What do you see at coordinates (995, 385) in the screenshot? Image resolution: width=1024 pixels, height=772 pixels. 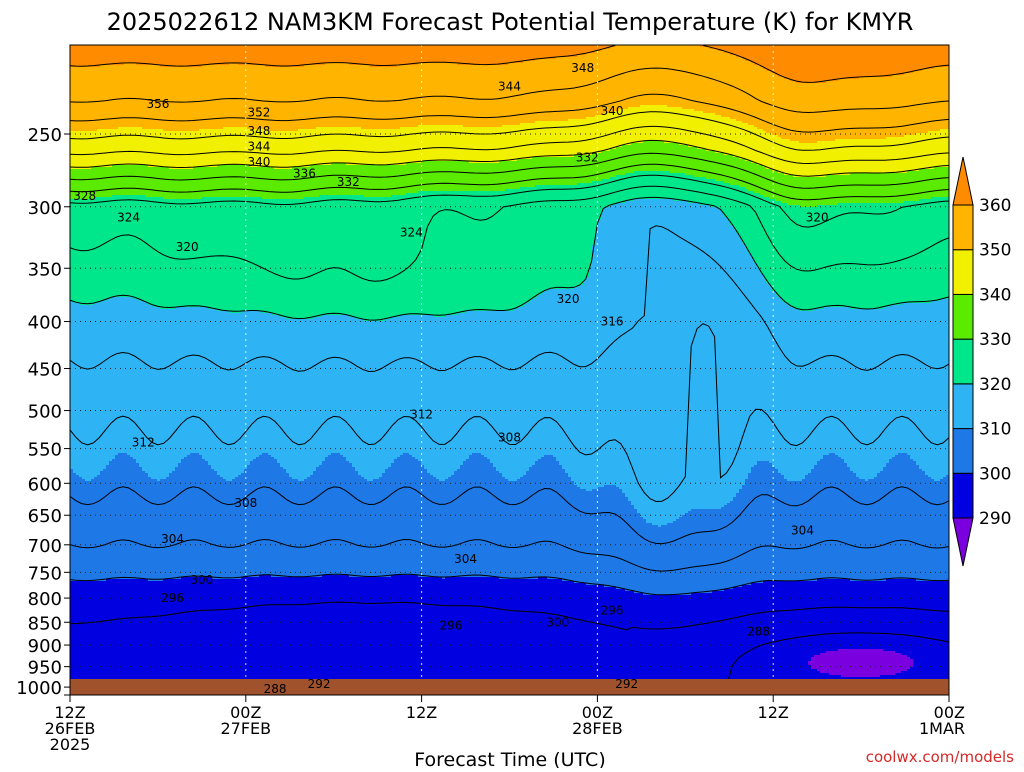 I see `colorbar-label: 320` at bounding box center [995, 385].